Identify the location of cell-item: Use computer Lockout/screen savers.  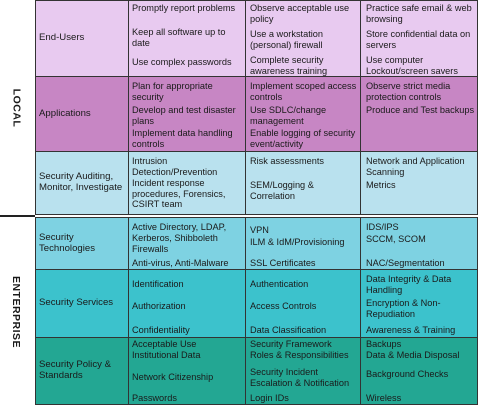
(412, 65).